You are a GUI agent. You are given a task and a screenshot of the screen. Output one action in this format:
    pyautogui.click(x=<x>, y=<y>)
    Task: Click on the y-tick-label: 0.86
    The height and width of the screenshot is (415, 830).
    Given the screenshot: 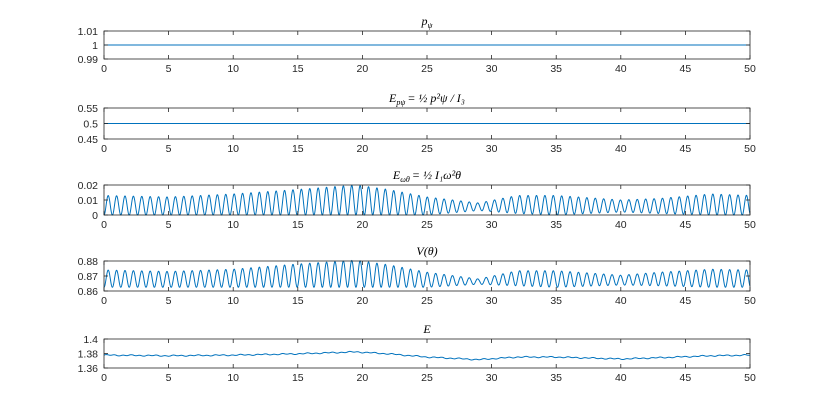 What is the action you would take?
    pyautogui.click(x=88, y=292)
    